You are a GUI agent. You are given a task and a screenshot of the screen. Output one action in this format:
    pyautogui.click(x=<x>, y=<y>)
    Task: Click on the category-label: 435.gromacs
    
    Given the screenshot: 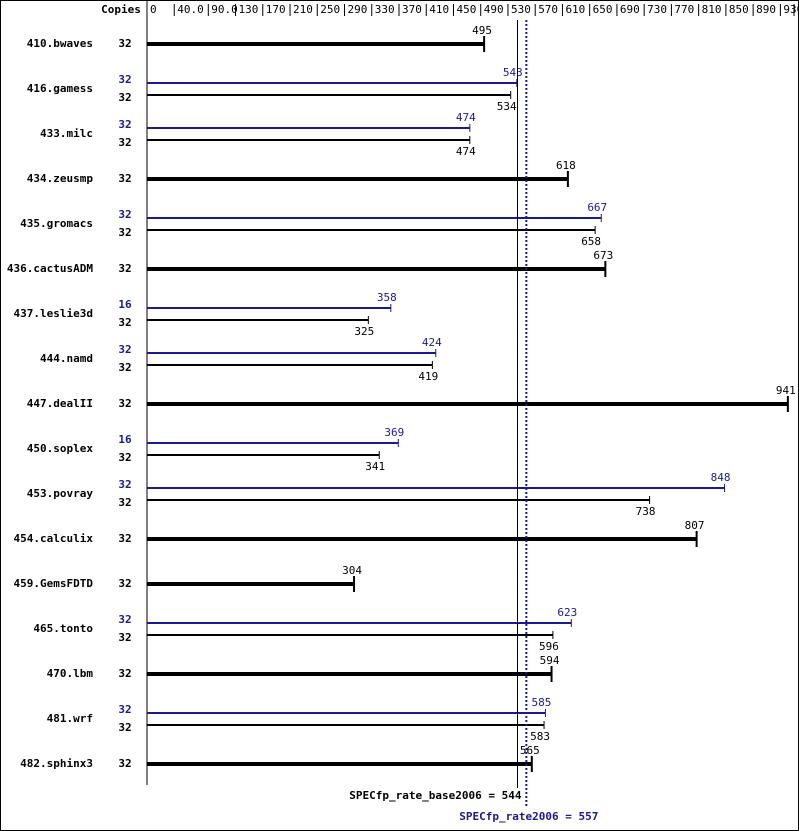 What is the action you would take?
    pyautogui.click(x=56, y=223)
    